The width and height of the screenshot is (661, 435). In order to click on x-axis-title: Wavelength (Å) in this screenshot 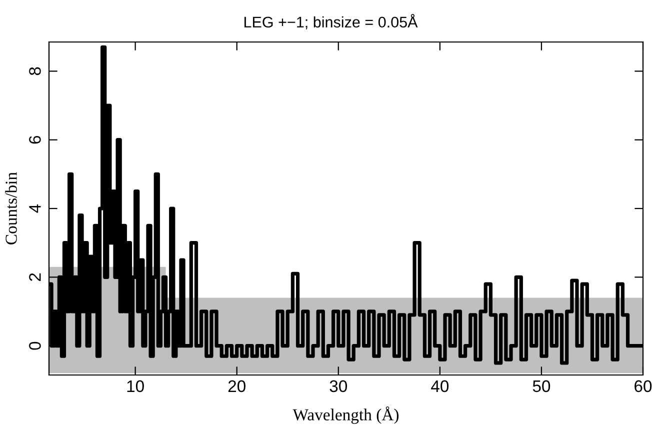, I will do `click(345, 415)`.